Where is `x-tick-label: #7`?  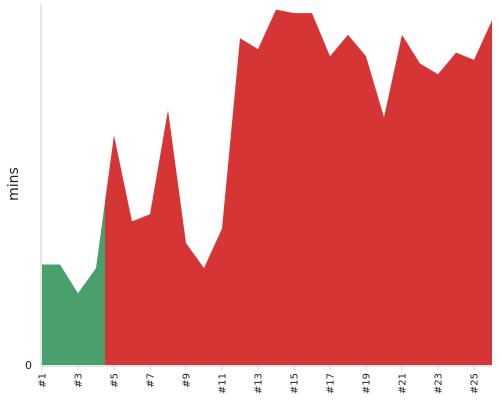 x-tick-label: #7 is located at coordinates (151, 380).